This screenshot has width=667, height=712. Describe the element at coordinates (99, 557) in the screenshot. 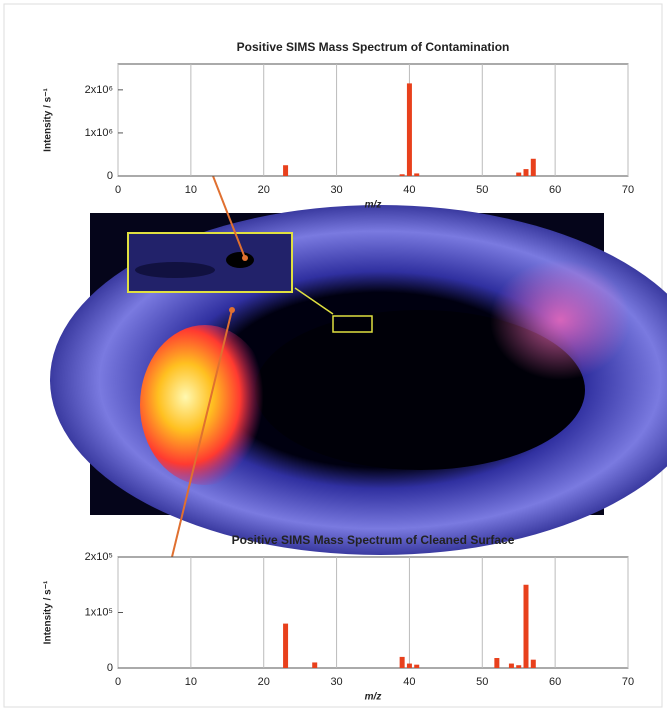

I see `y-tick-label: 2x10⁵` at that location.